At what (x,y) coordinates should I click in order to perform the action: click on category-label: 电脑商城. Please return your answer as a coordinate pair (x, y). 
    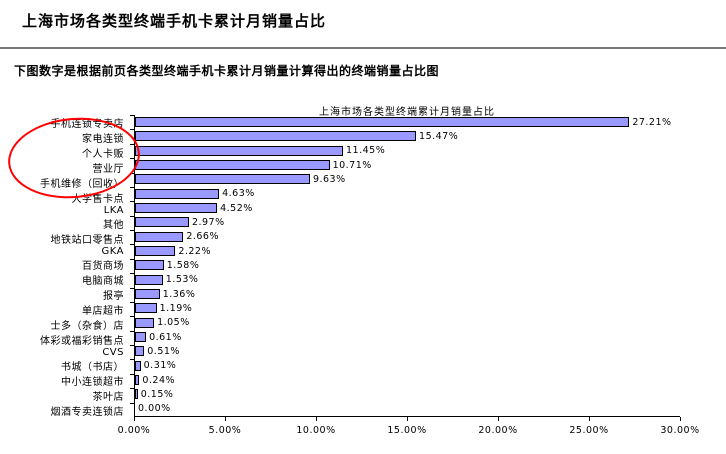
    Looking at the image, I should click on (103, 281).